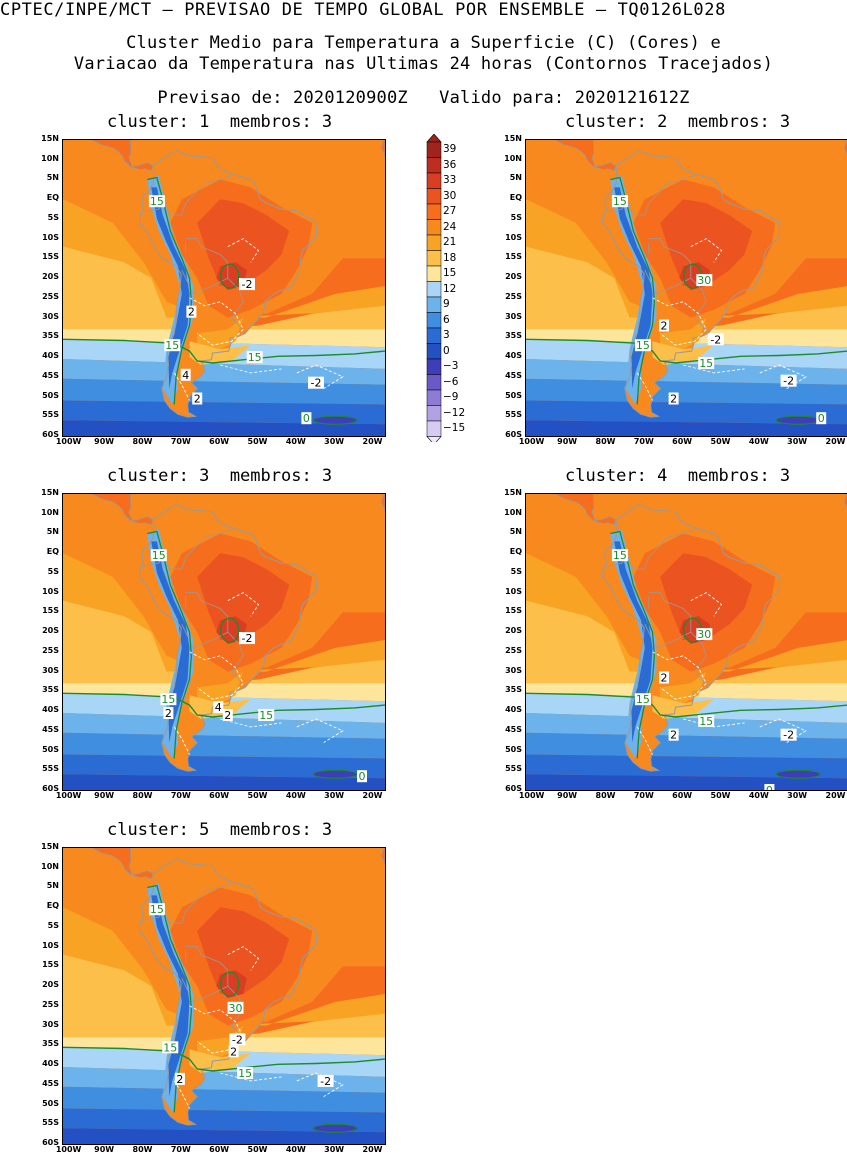 Image resolution: width=847 pixels, height=1157 pixels. Describe the element at coordinates (257, 1149) in the screenshot. I see `lon-tick-label: 50W` at that location.